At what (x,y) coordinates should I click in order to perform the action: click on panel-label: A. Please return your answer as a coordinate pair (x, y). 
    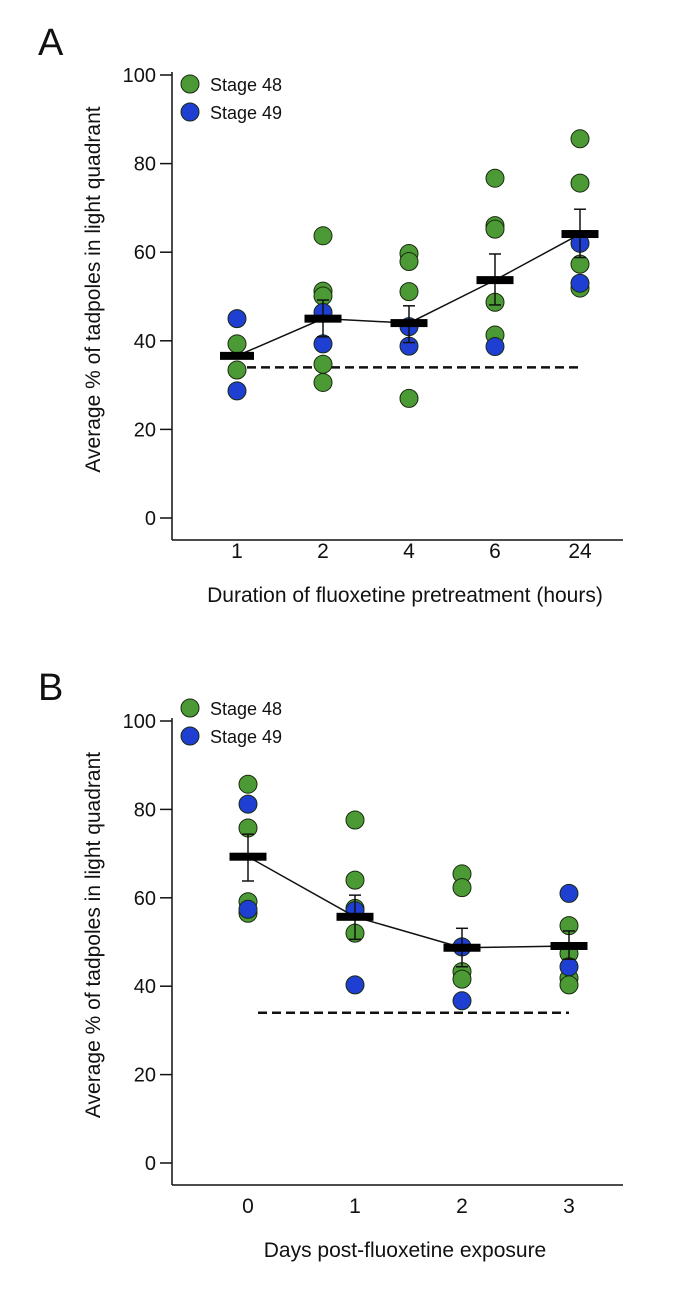
    Looking at the image, I should click on (51, 43).